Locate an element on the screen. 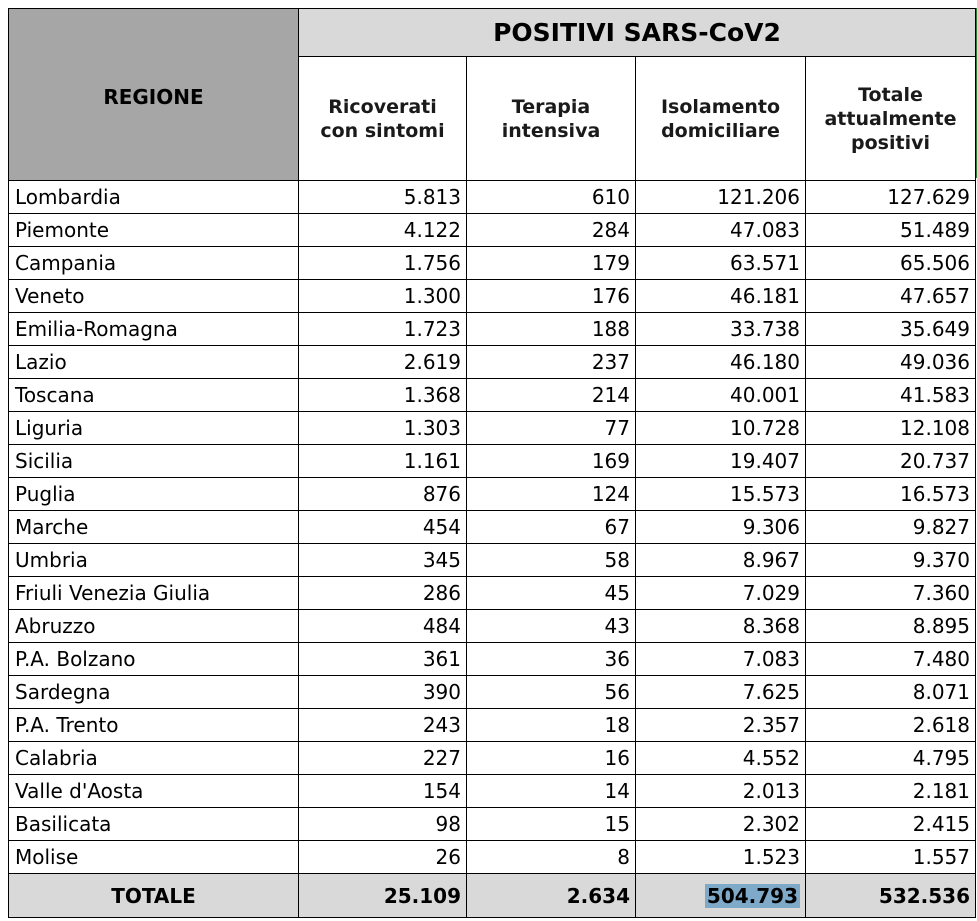 This screenshot has height=921, width=977. cell-terapia: 67 is located at coordinates (551, 527).